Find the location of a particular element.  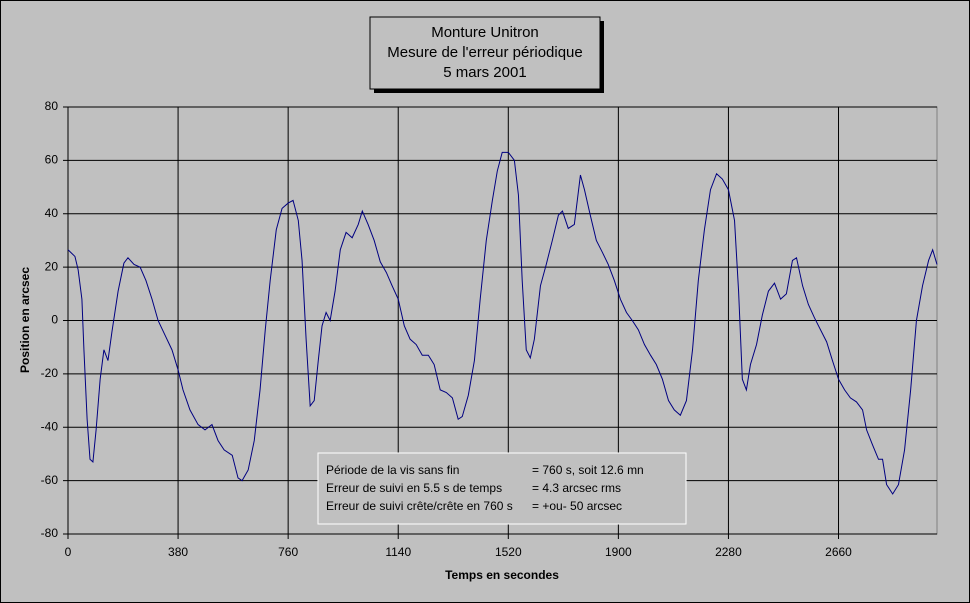

y-tick-label: 0 is located at coordinates (54, 320).